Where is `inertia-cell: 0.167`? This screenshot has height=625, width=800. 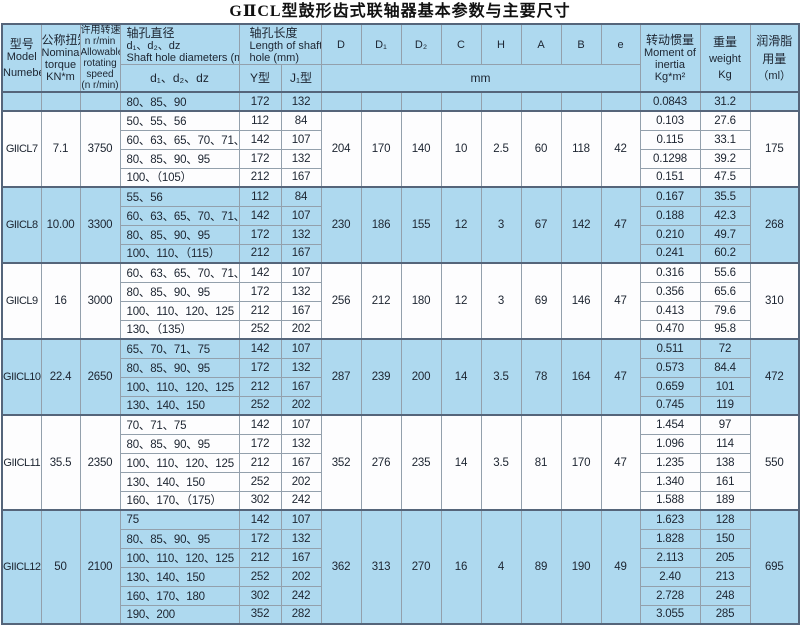
inertia-cell: 0.167 is located at coordinates (670, 196).